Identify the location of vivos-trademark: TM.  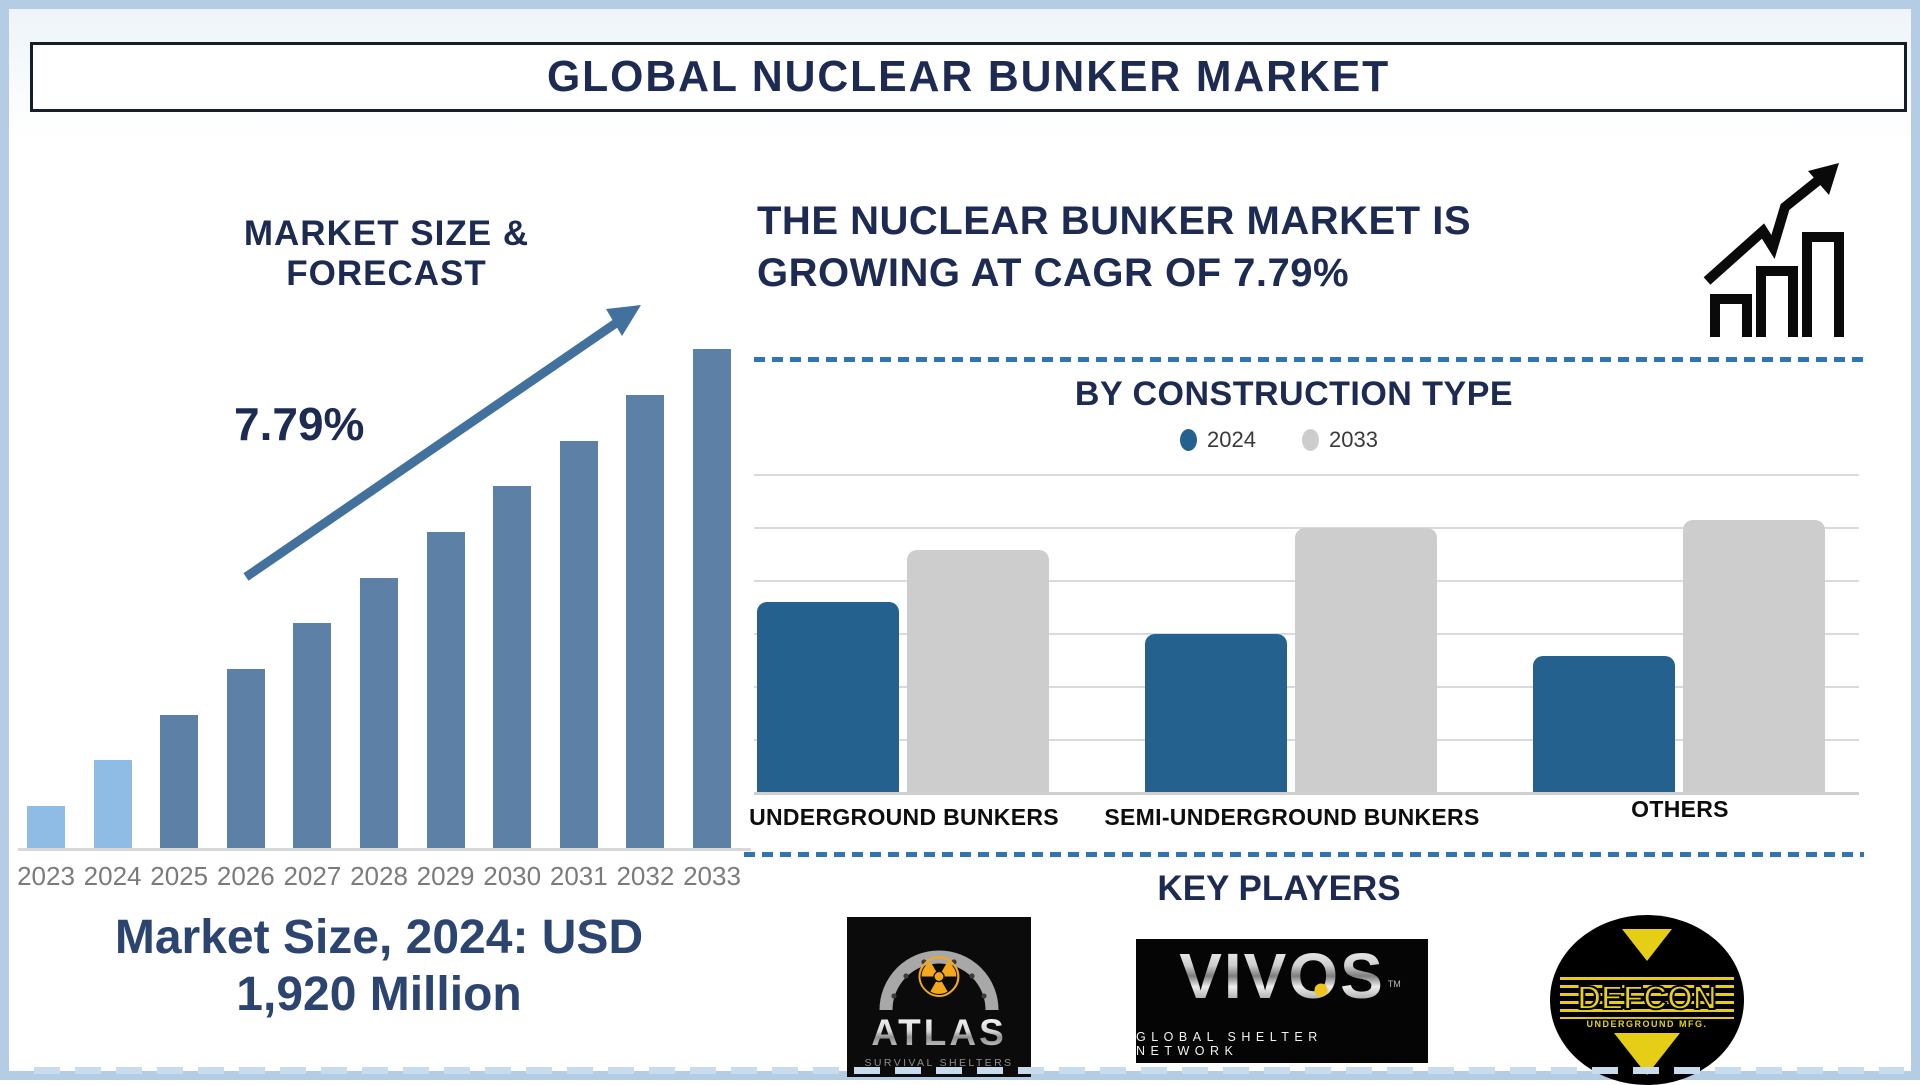
(1394, 984).